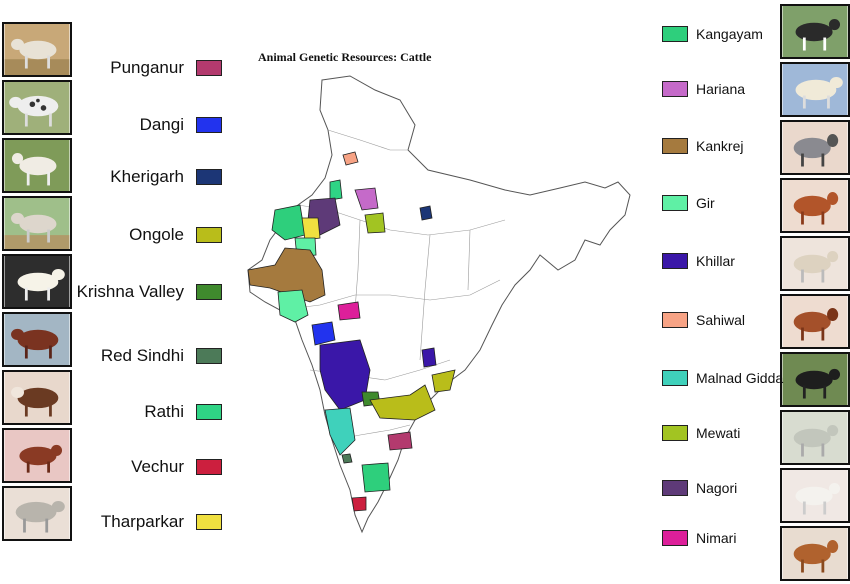 This screenshot has height=584, width=850. I want to click on legend-item: Kankrej, so click(702, 146).